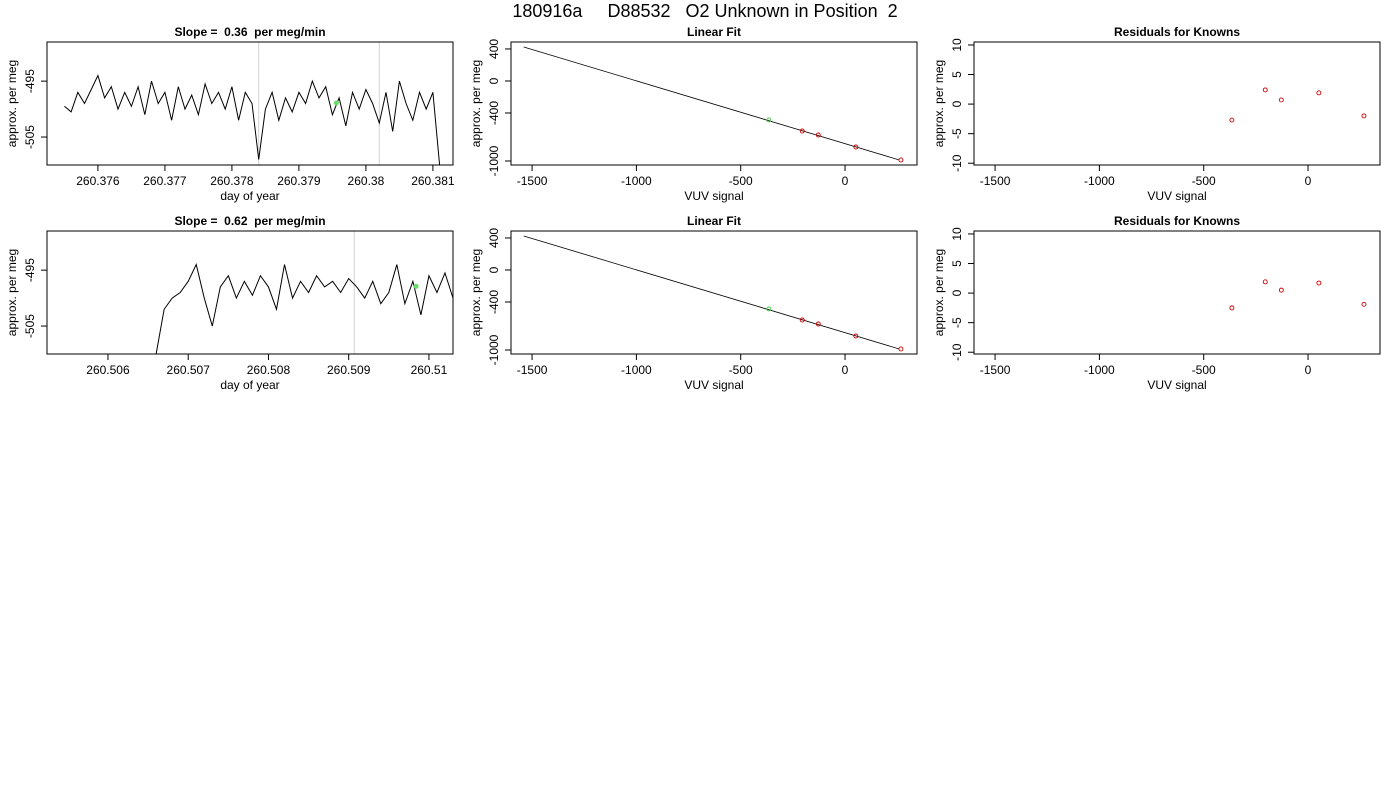  What do you see at coordinates (108, 370) in the screenshot?
I see `x-tick-label: 260.506` at bounding box center [108, 370].